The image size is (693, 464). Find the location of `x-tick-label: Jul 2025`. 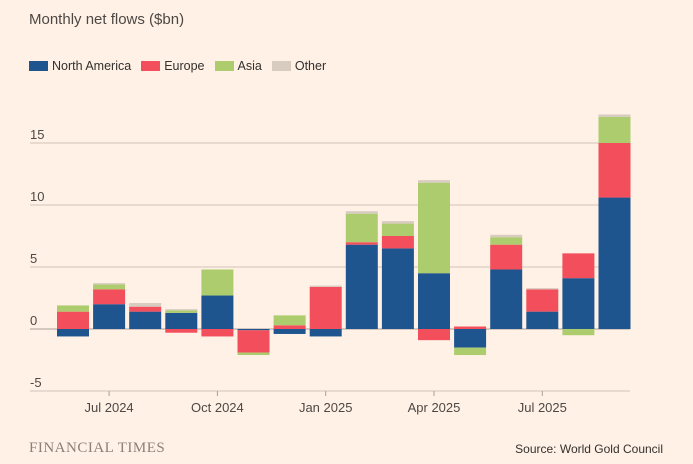

x-tick-label: Jul 2025 is located at coordinates (542, 407).